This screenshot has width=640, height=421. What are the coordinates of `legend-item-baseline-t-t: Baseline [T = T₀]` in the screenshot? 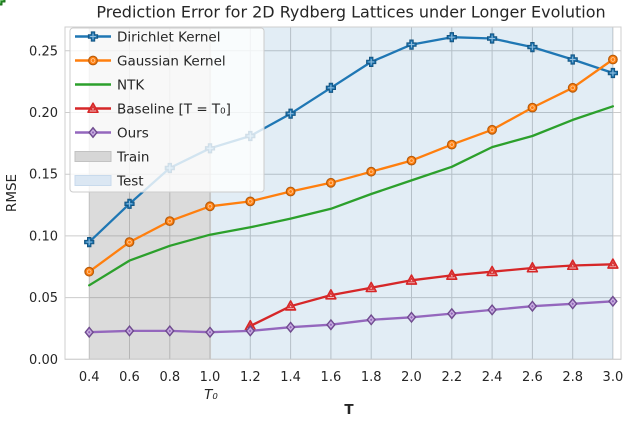 It's located at (153, 109).